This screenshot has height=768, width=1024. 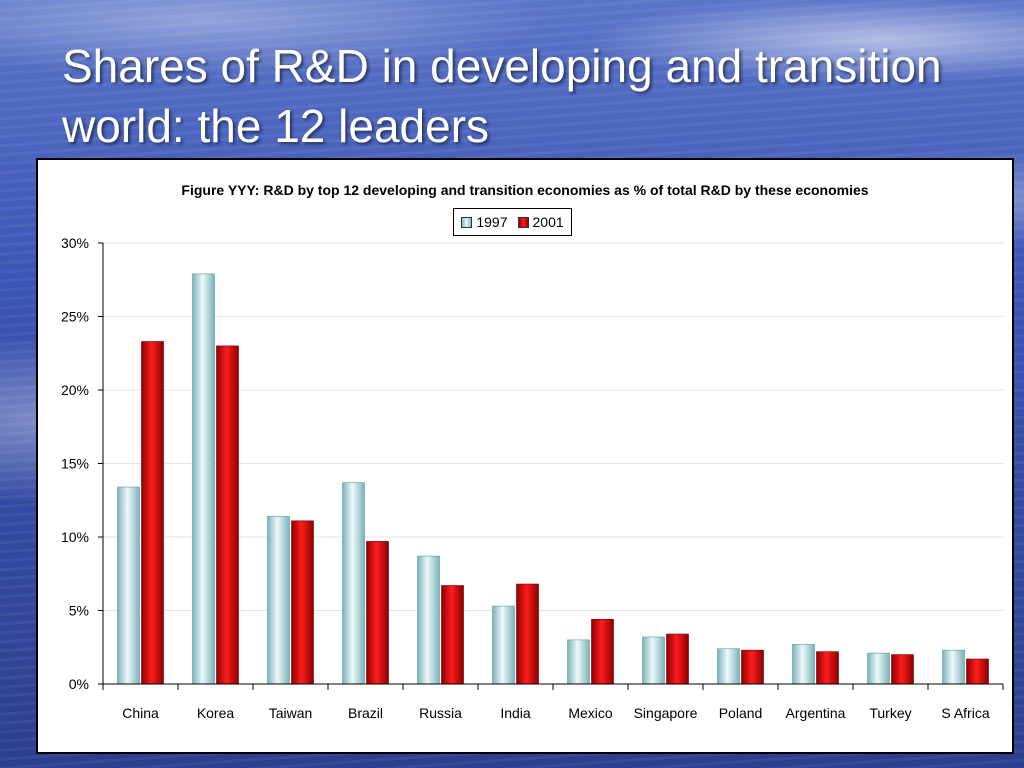 What do you see at coordinates (728, 666) in the screenshot?
I see `bar-1997-poland` at bounding box center [728, 666].